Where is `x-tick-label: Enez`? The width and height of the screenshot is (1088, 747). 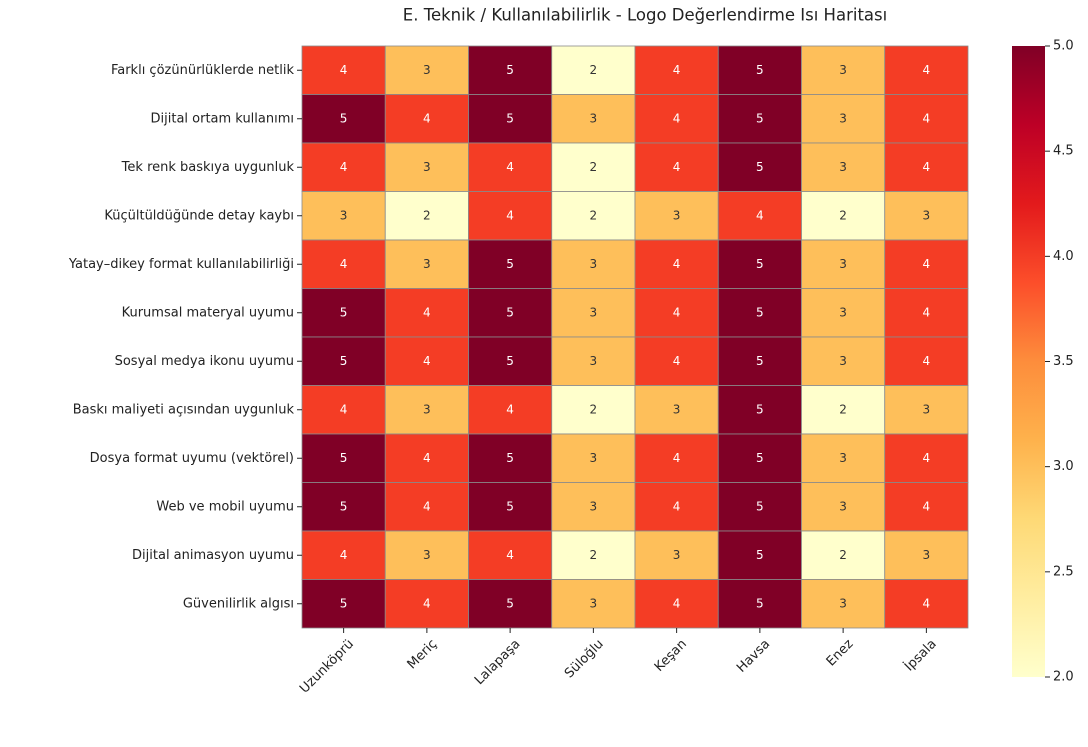
x-tick-label: Enez is located at coordinates (840, 653).